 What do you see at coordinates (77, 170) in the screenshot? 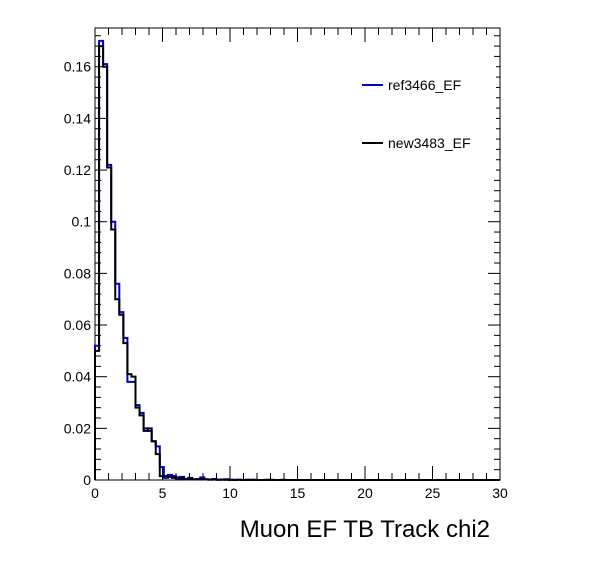
I see `y-tick-label: 0.12` at bounding box center [77, 170].